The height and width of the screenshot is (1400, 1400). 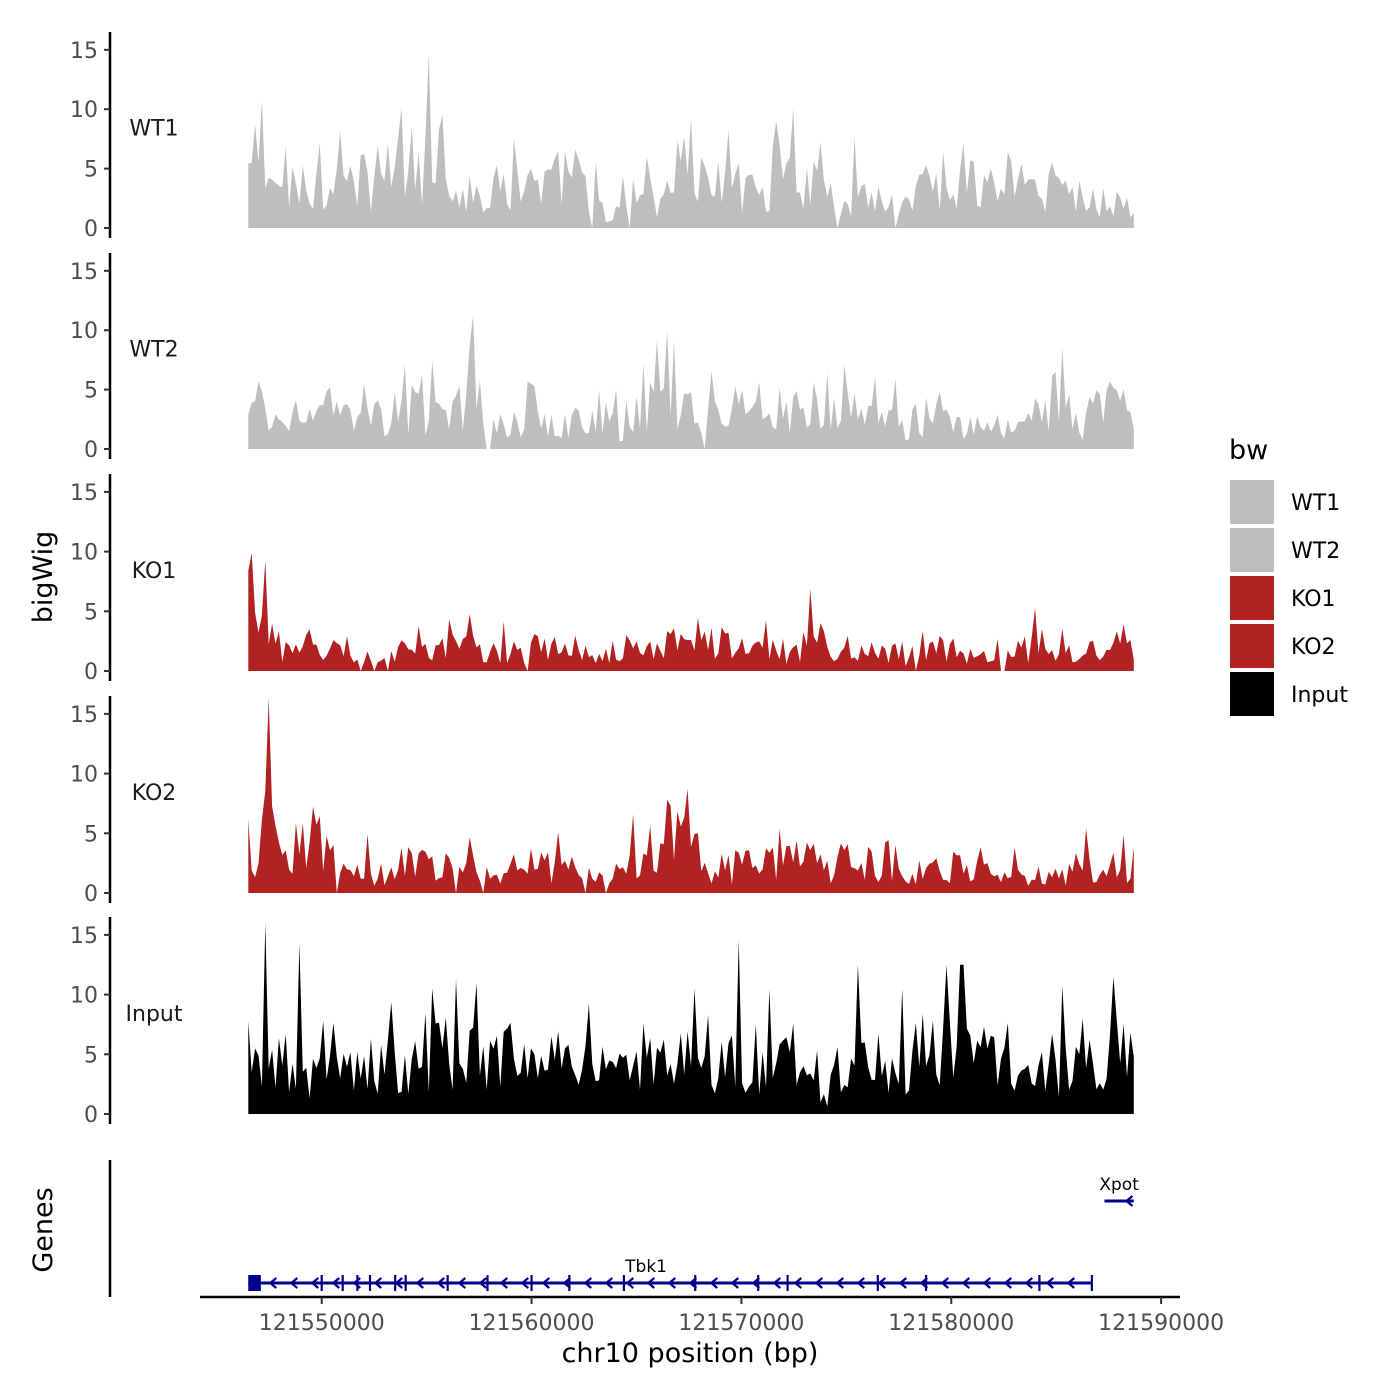 What do you see at coordinates (1319, 695) in the screenshot?
I see `legend-label: Input` at bounding box center [1319, 695].